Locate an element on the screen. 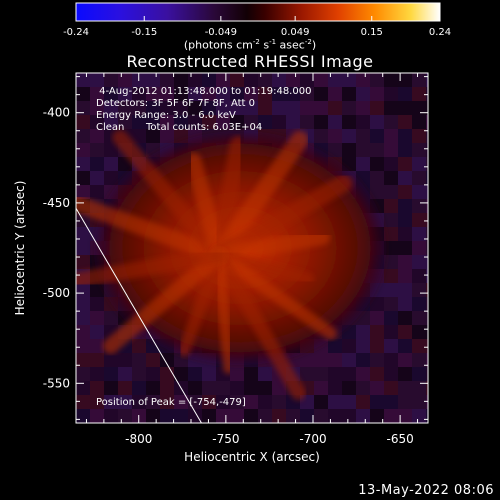  x-tick-label: -700 is located at coordinates (312, 439).